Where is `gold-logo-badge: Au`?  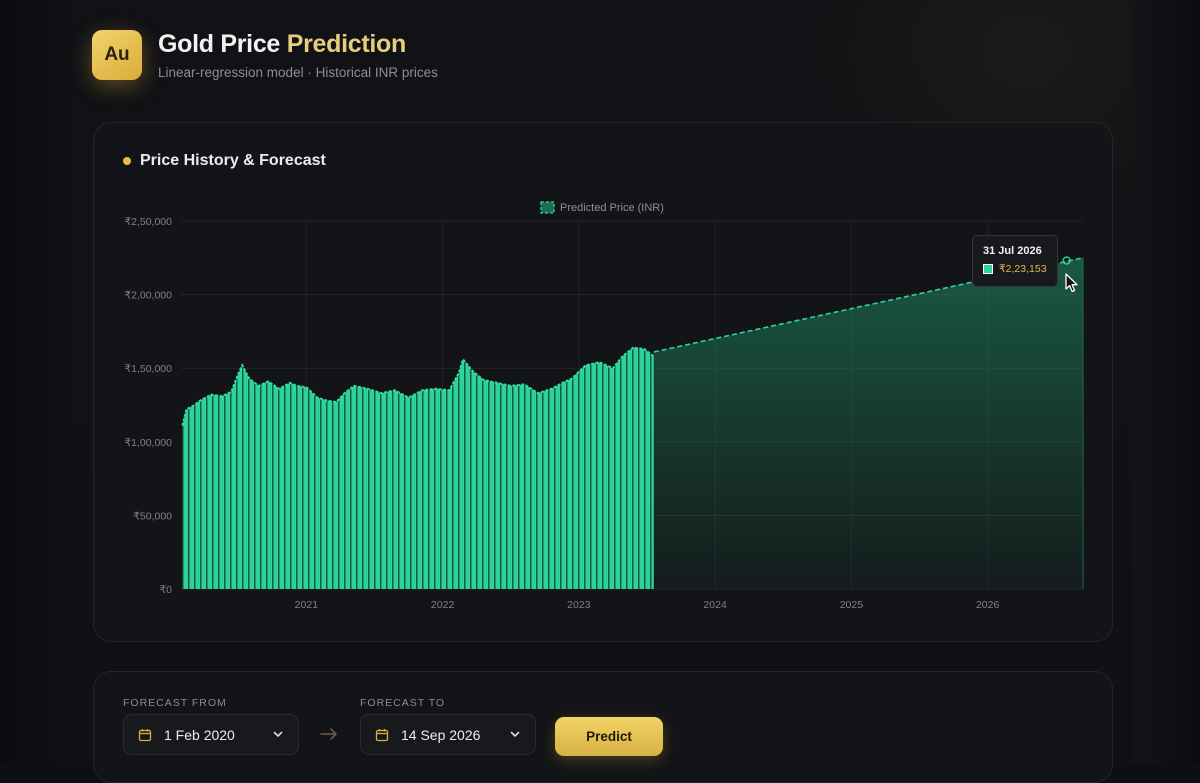 gold-logo-badge: Au is located at coordinates (117, 55).